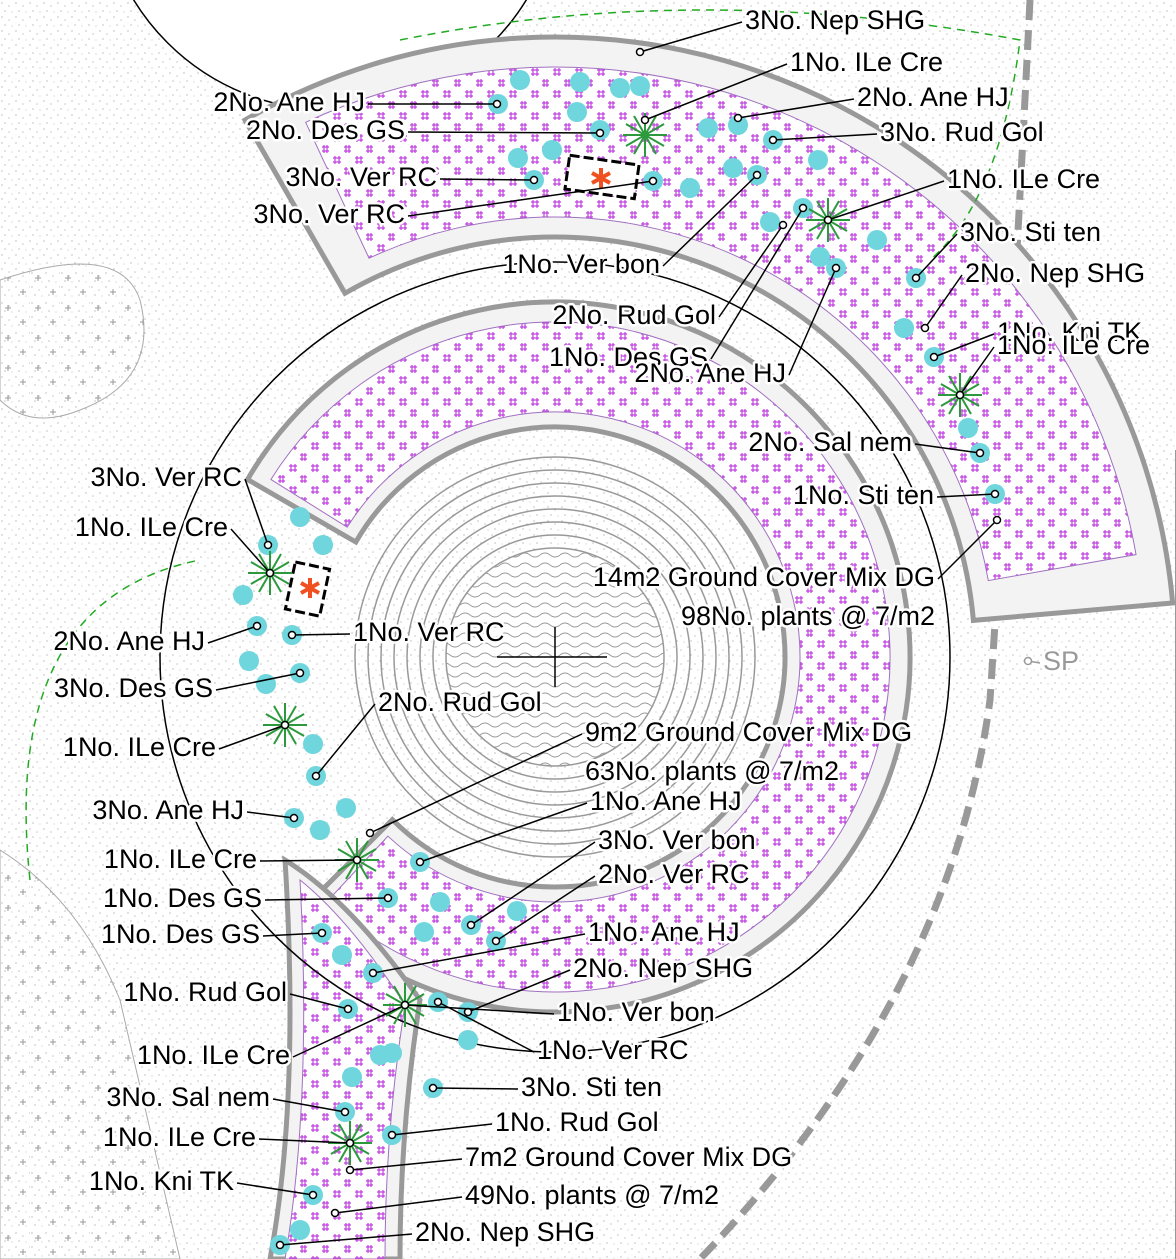 This screenshot has width=1176, height=1259. What do you see at coordinates (1061, 661) in the screenshot?
I see `site-label: SP` at bounding box center [1061, 661].